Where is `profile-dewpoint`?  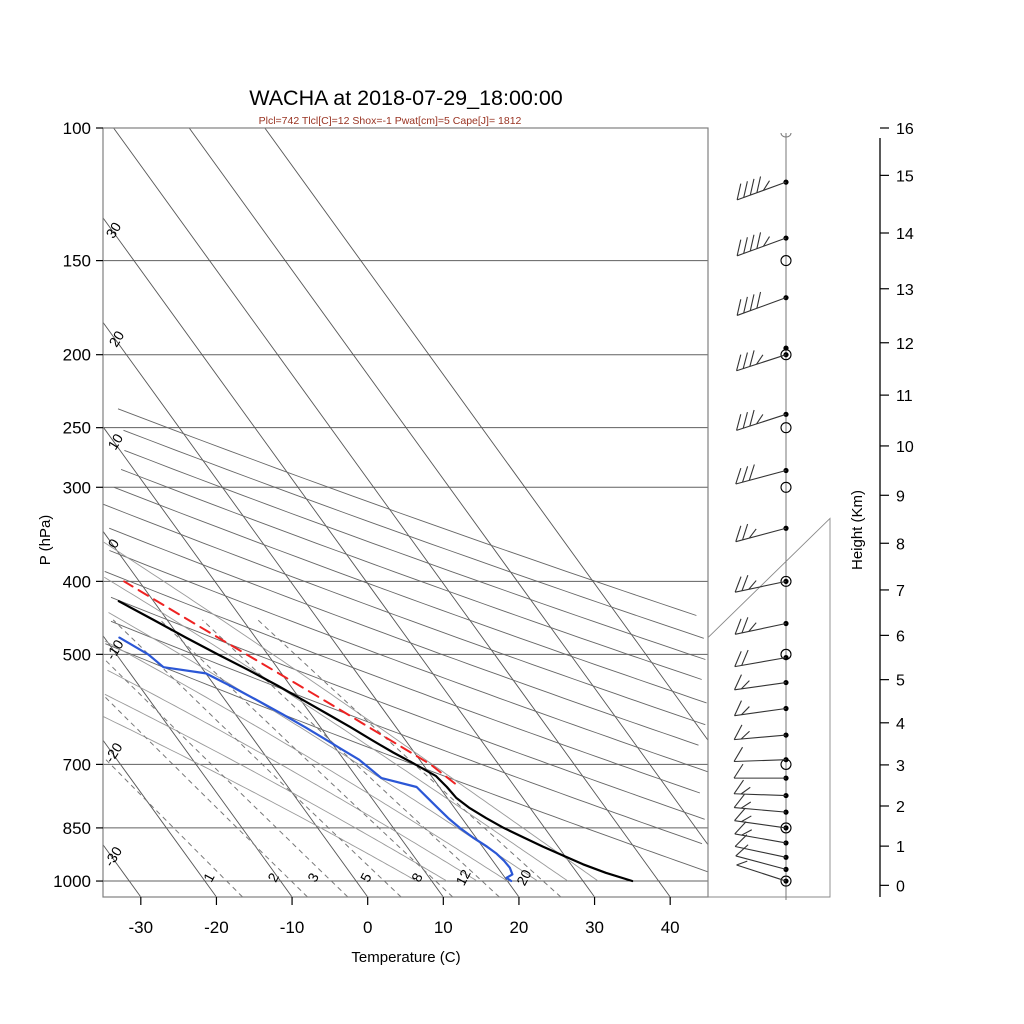
profile-dewpoint is located at coordinates (316, 759).